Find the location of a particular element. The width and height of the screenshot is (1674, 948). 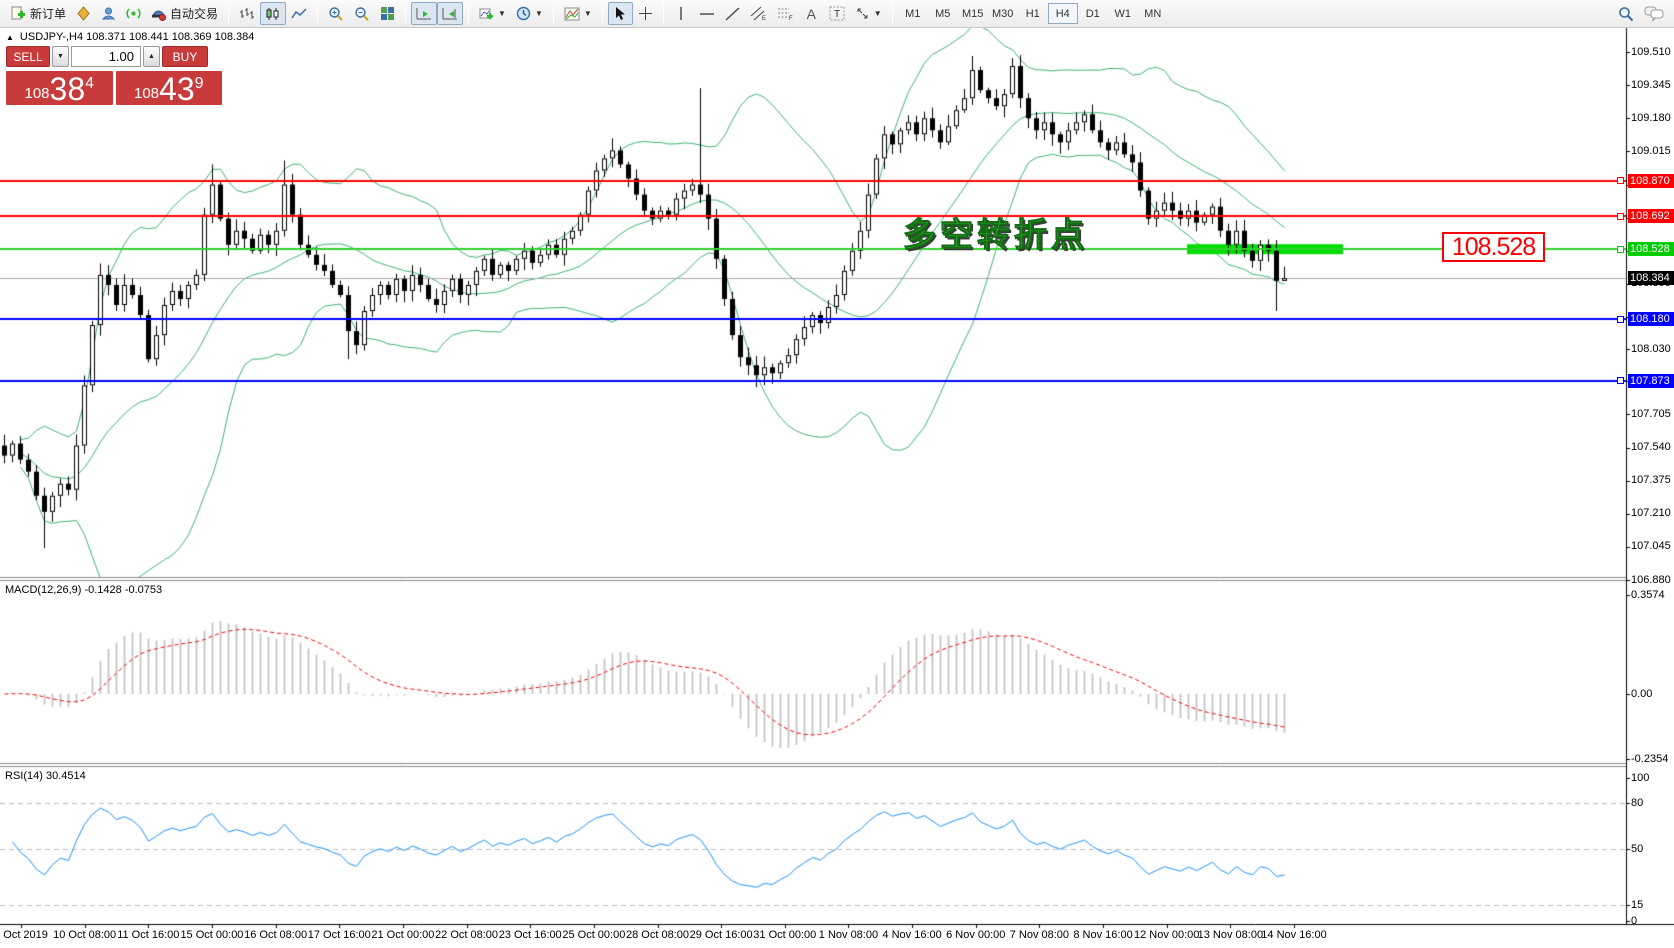

zoom-in-button is located at coordinates (336, 13).